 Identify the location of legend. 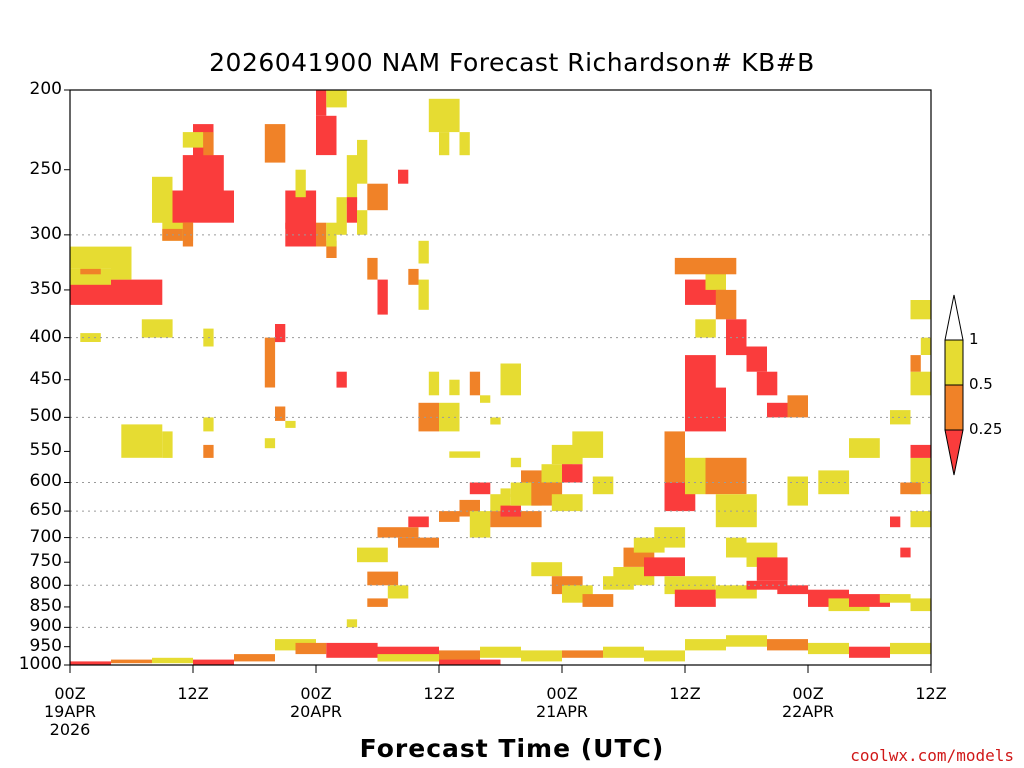
(954, 385).